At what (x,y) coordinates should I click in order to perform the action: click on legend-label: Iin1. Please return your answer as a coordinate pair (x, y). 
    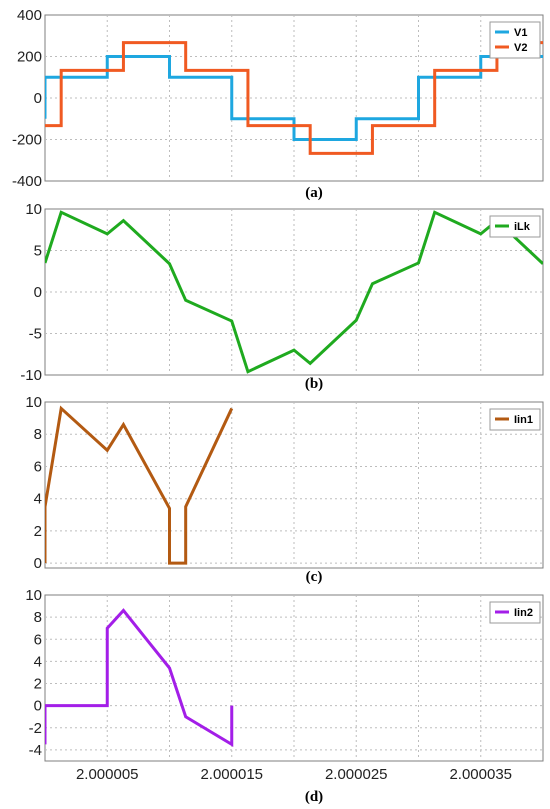
    Looking at the image, I should click on (523, 420).